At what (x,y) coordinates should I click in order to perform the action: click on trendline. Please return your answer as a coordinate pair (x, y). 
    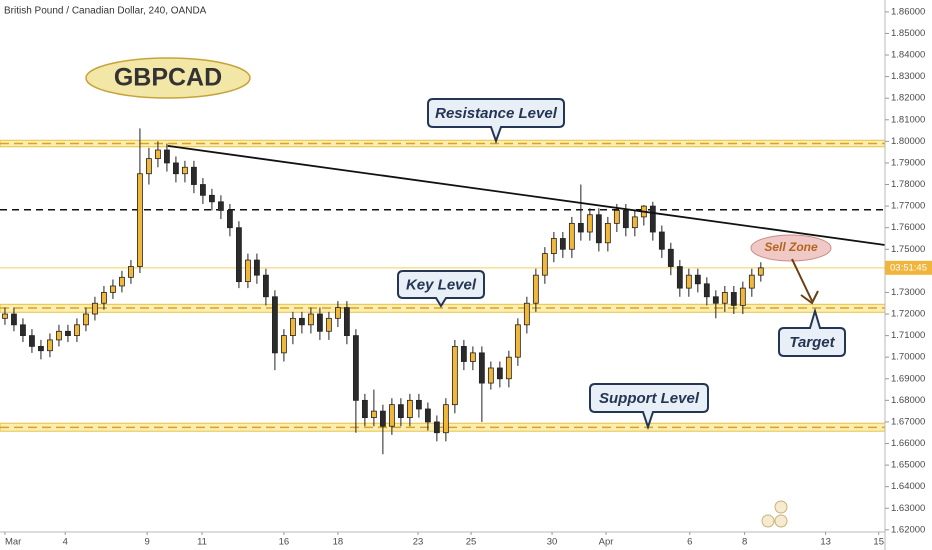
    Looking at the image, I should click on (526, 195).